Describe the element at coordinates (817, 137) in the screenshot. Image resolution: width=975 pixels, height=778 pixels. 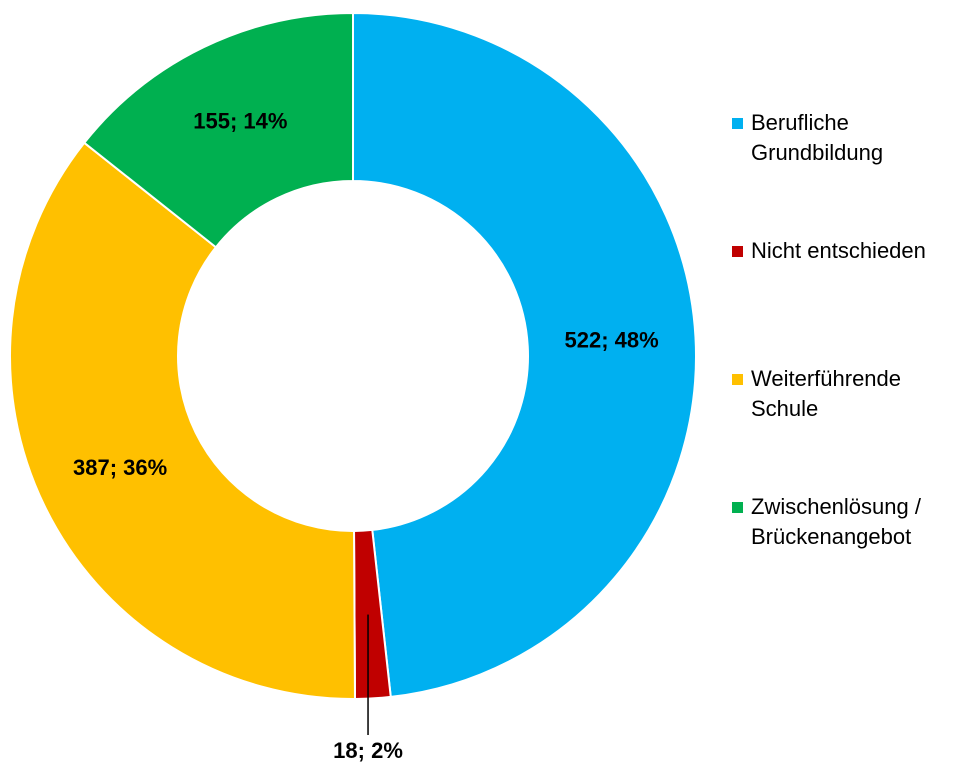
I see `legend-label: Berufliche Grundbildung` at that location.